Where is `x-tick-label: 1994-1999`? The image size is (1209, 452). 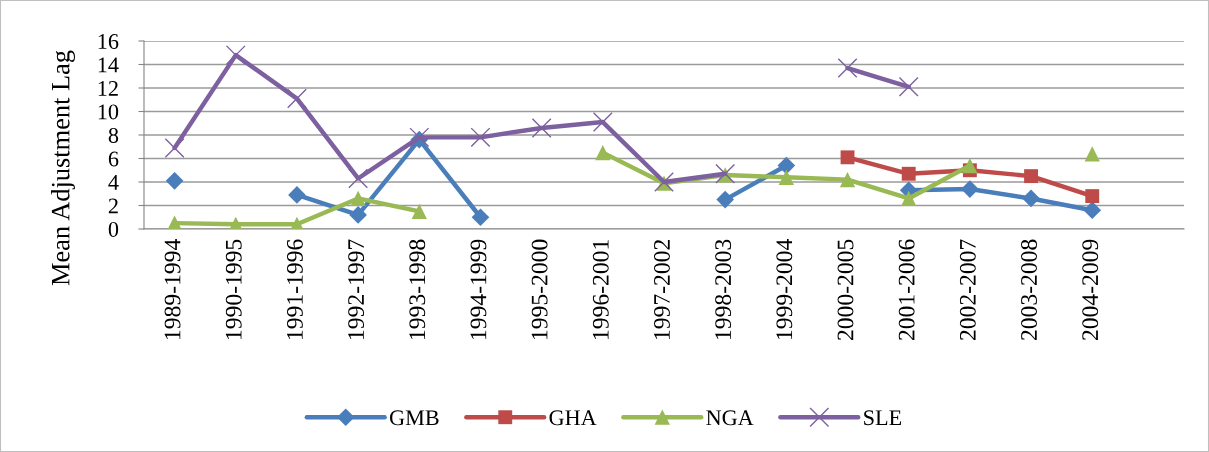 x-tick-label: 1994-1999 is located at coordinates (478, 289).